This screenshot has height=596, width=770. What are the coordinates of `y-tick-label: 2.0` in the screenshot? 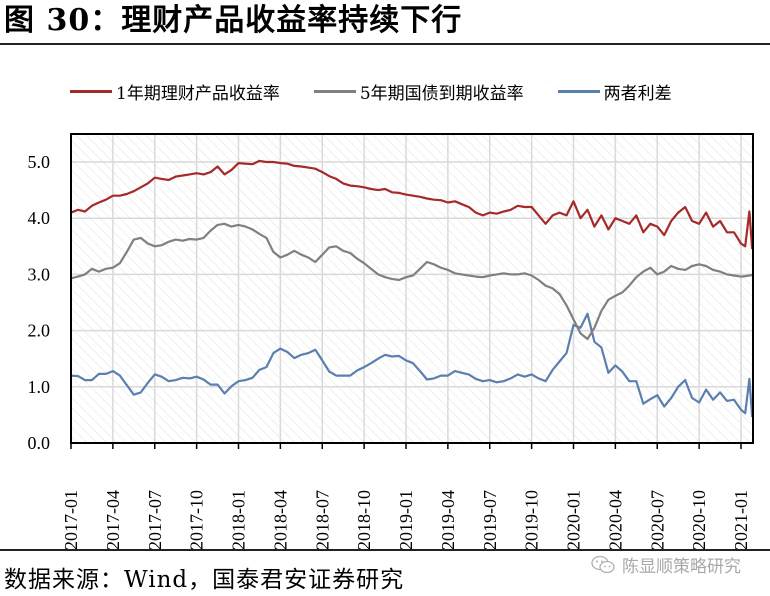 It's located at (39, 331).